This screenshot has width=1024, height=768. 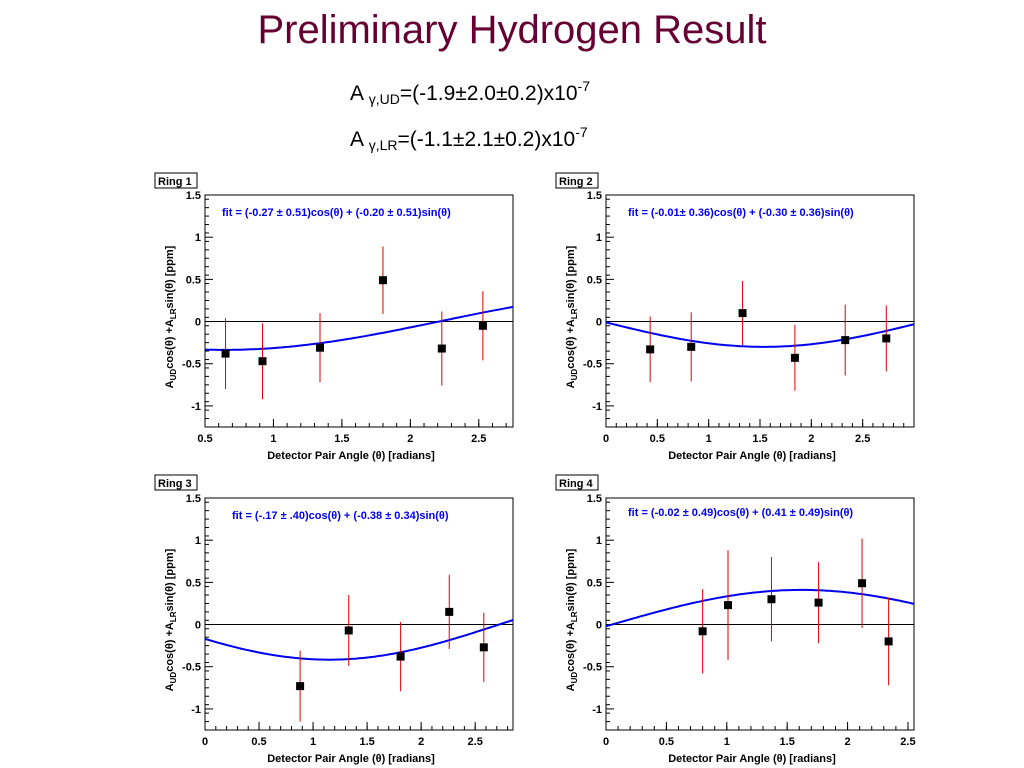 What do you see at coordinates (486, 139) in the screenshot?
I see `result-lr-value: =(-1.1±2.1±0.2)x10` at bounding box center [486, 139].